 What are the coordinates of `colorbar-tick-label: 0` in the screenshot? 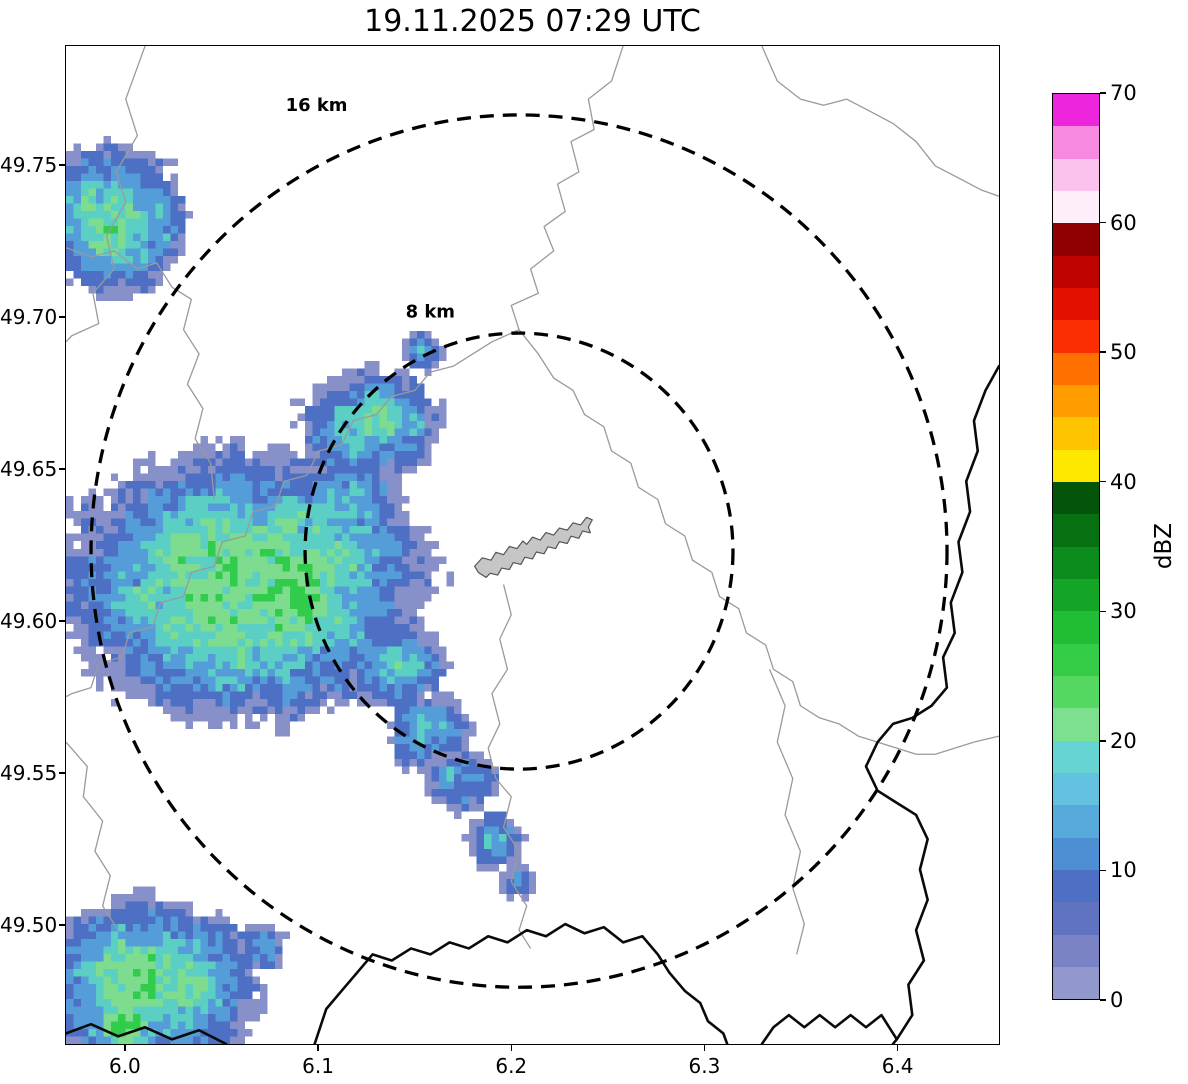 It's located at (1117, 1000).